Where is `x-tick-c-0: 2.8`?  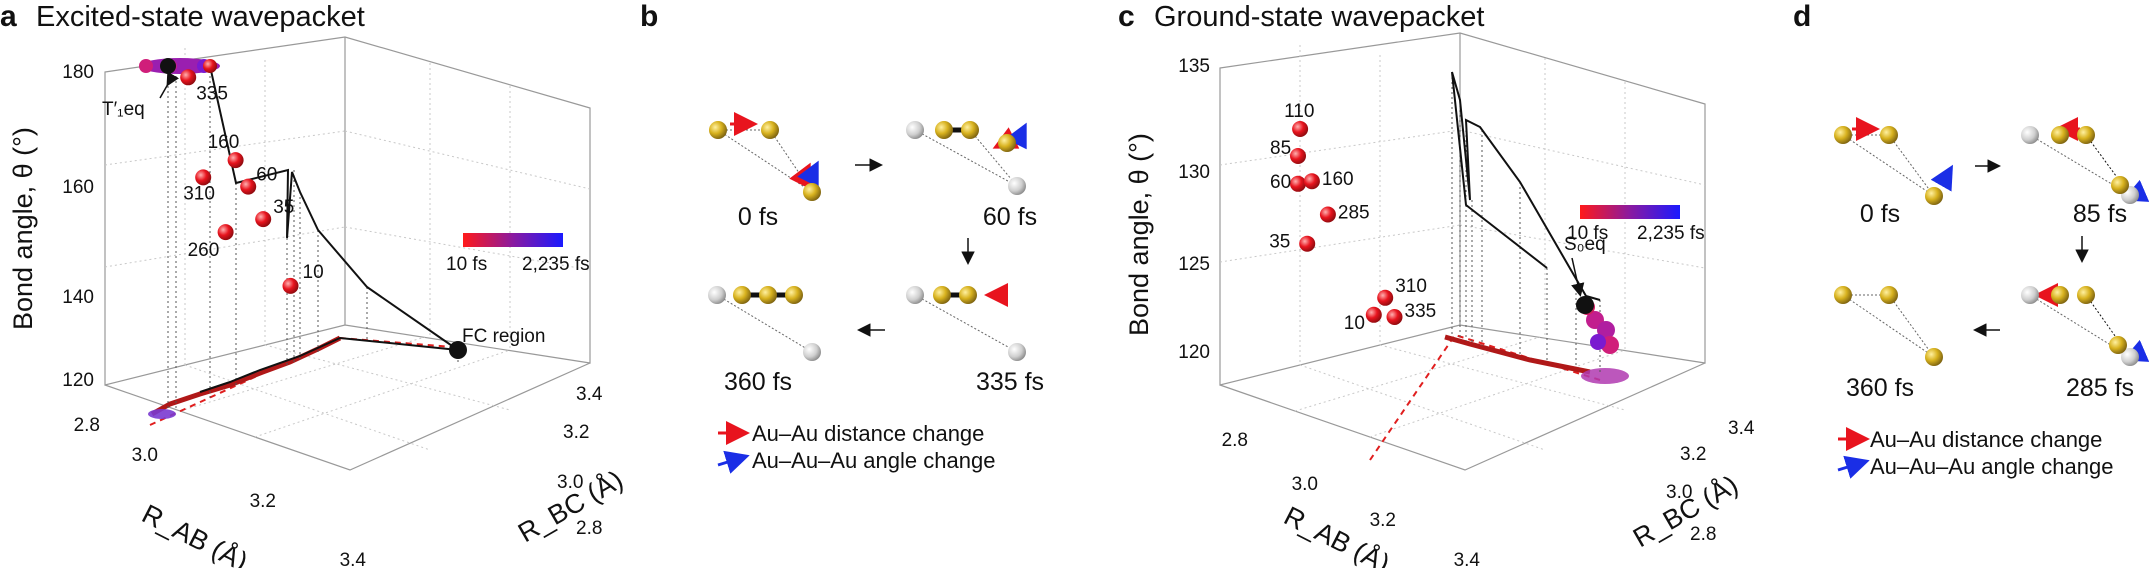
x-tick-c-0: 2.8 is located at coordinates (1235, 440).